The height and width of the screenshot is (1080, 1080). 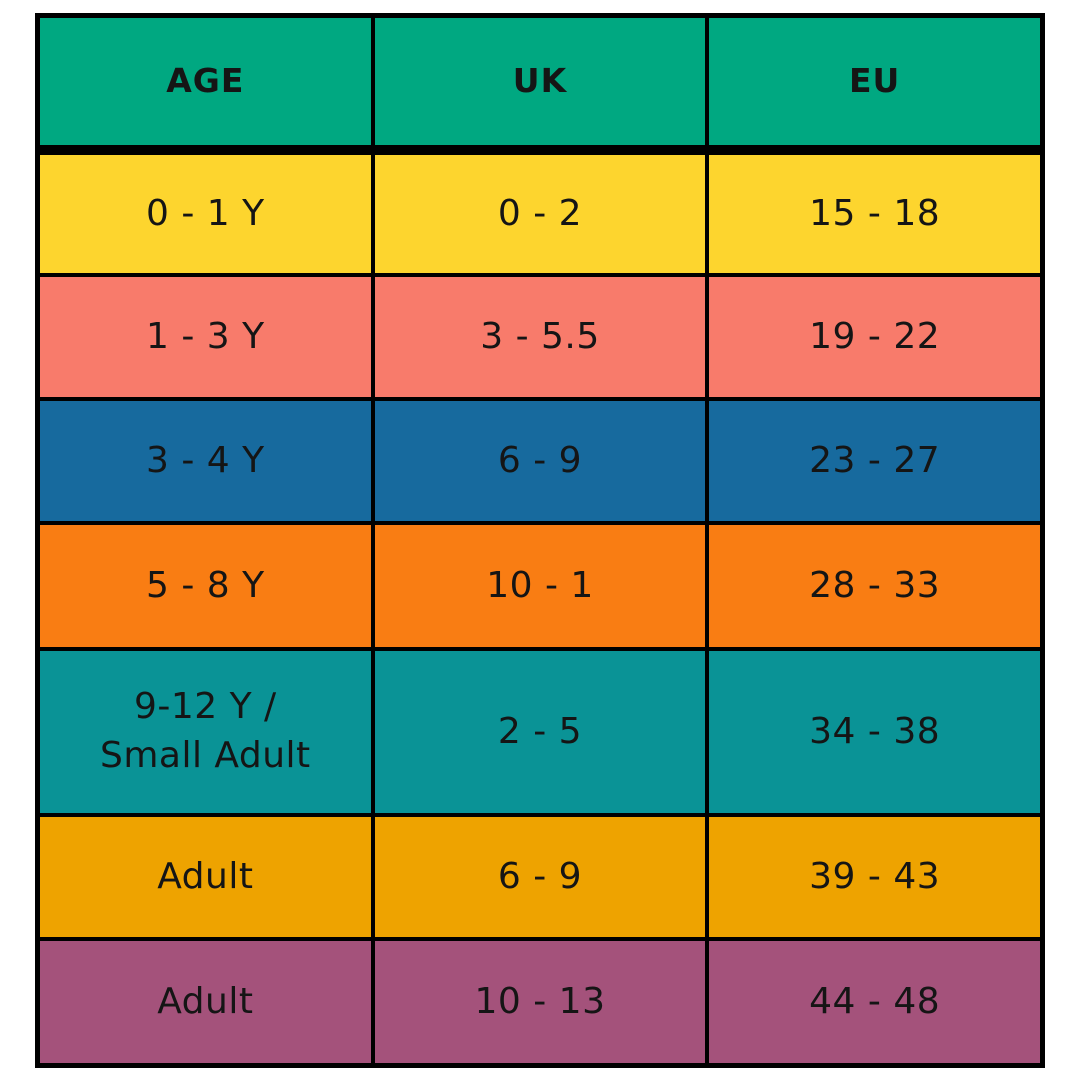 I want to click on uk-size-cell: 10 - 1, so click(x=540, y=586).